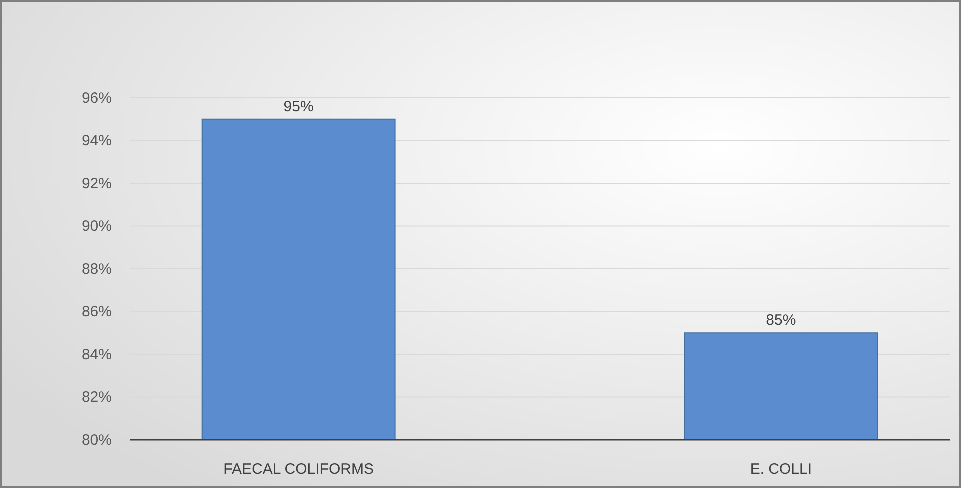 This screenshot has width=961, height=488. Describe the element at coordinates (97, 98) in the screenshot. I see `y-tick-label: 96%` at that location.